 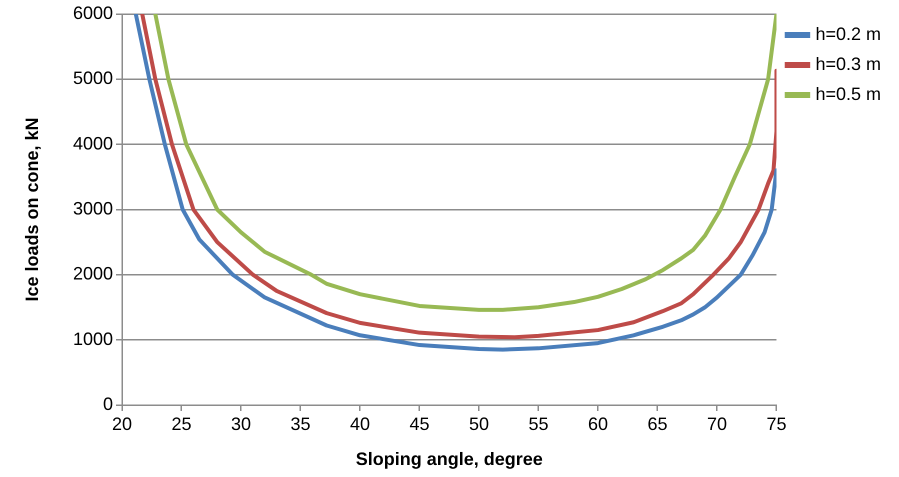 What do you see at coordinates (360, 424) in the screenshot?
I see `x-tick-label: 40` at bounding box center [360, 424].